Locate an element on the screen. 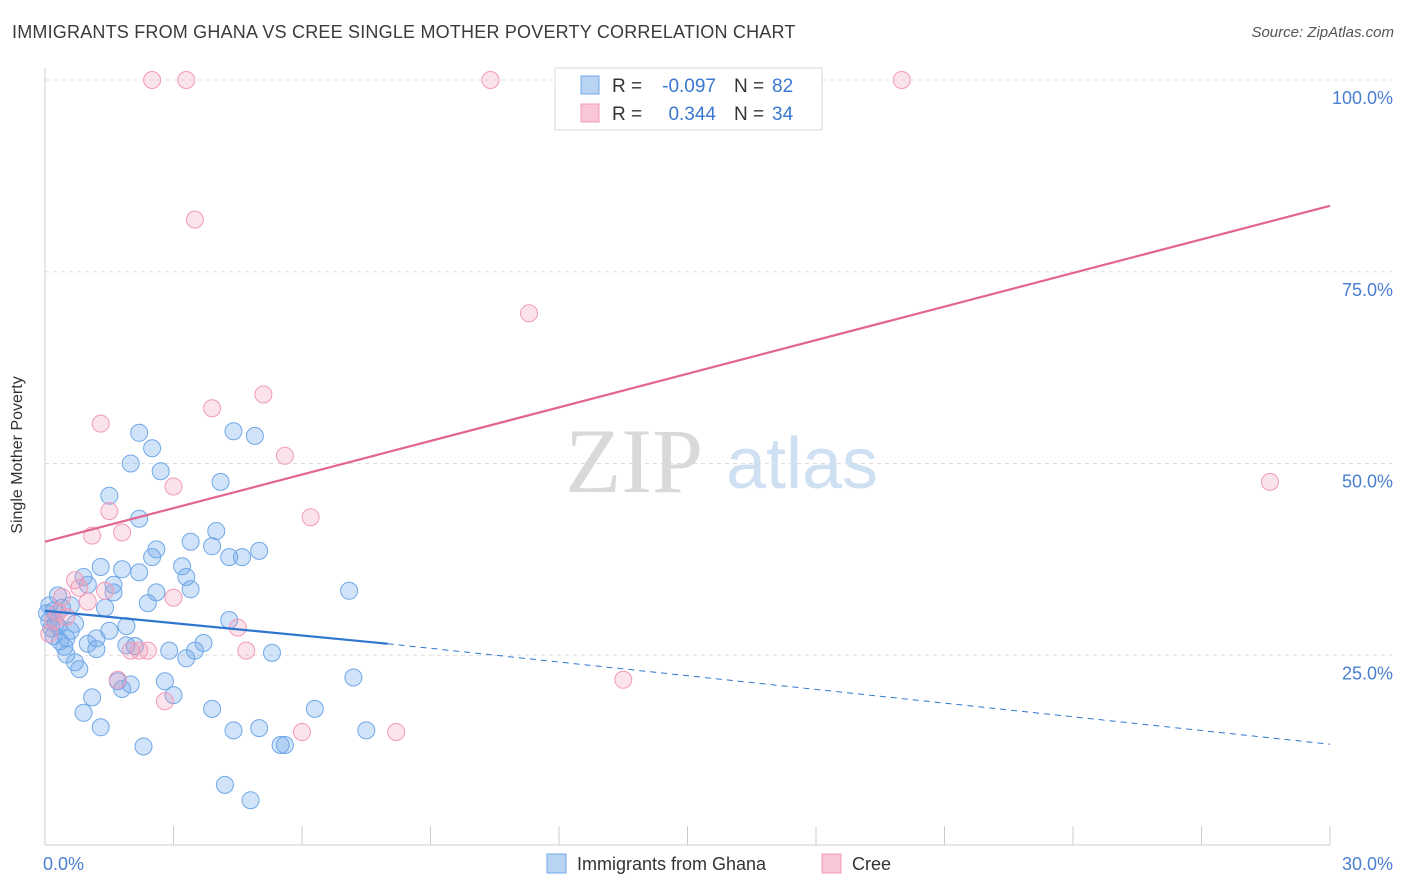  ghana-swatch is located at coordinates (590, 85).